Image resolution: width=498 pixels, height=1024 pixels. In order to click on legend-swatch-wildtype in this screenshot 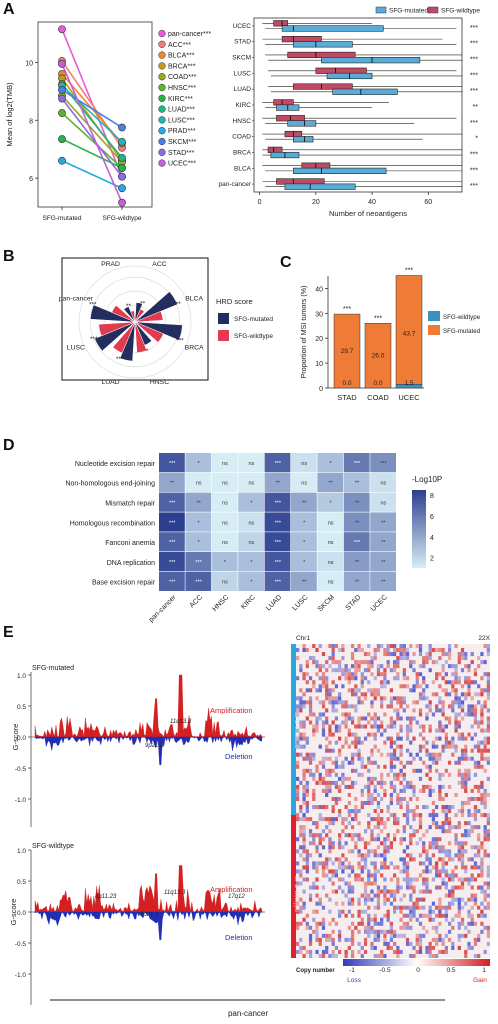, I will do `click(434, 316)`.